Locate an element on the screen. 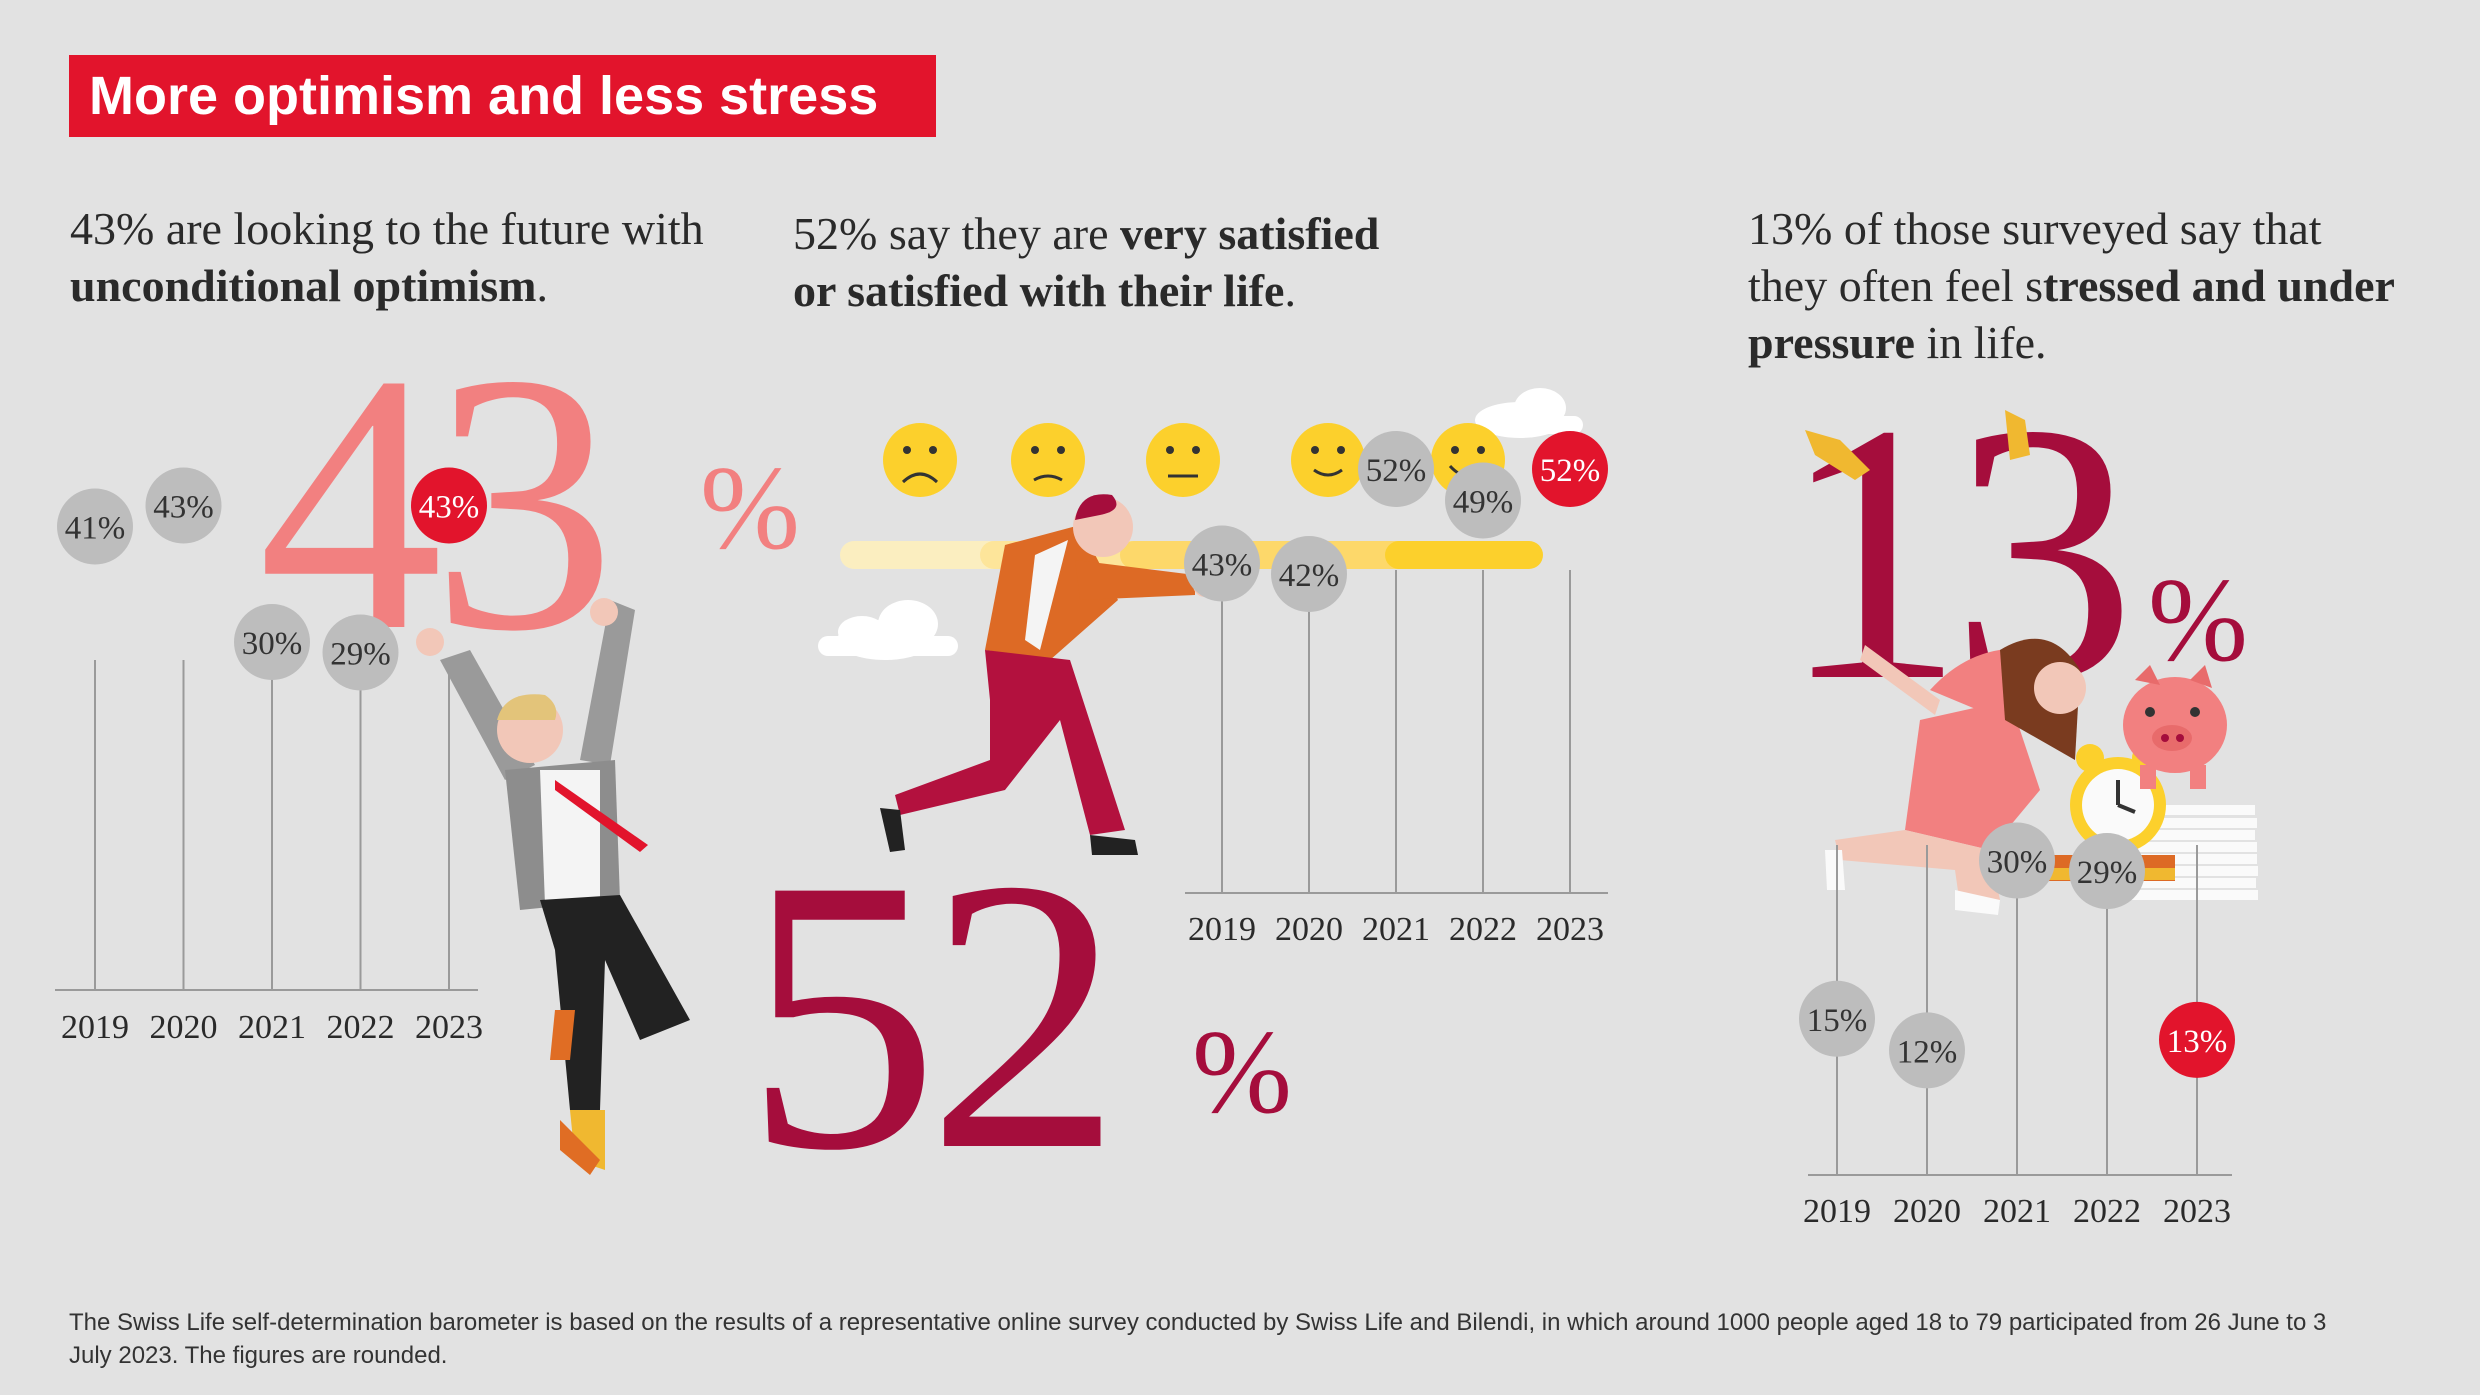 This screenshot has width=2480, height=1395. intro-bold: unconditional optimism is located at coordinates (303, 285).